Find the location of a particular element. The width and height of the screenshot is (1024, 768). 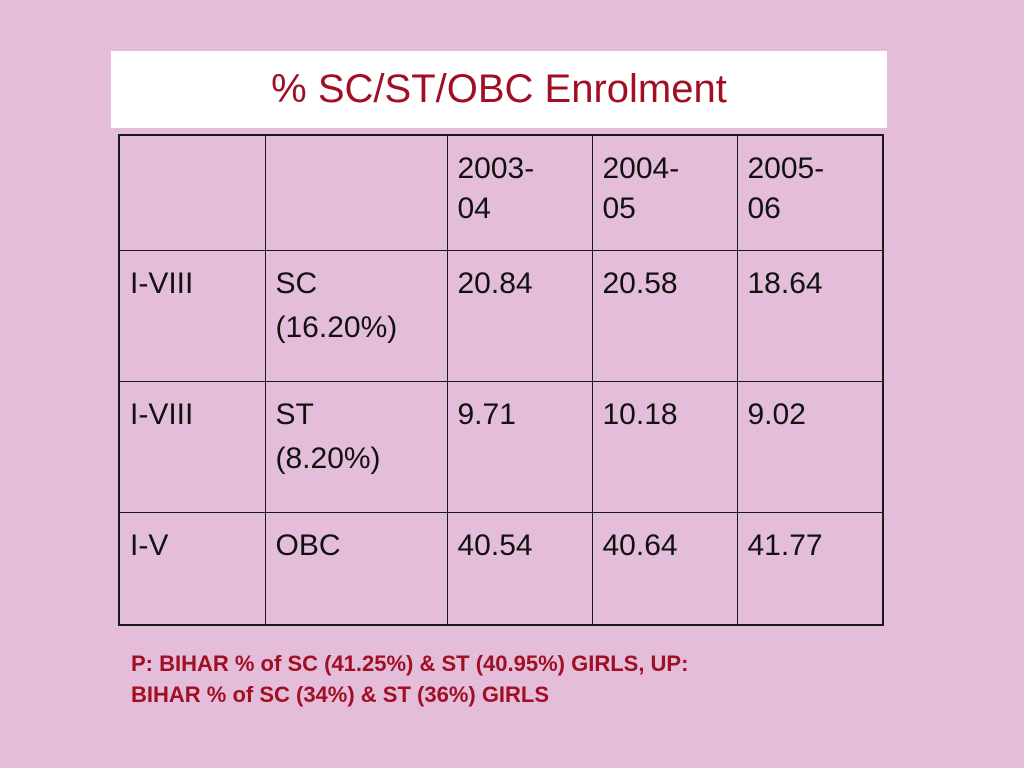

header-year-part: 06 is located at coordinates (764, 208).